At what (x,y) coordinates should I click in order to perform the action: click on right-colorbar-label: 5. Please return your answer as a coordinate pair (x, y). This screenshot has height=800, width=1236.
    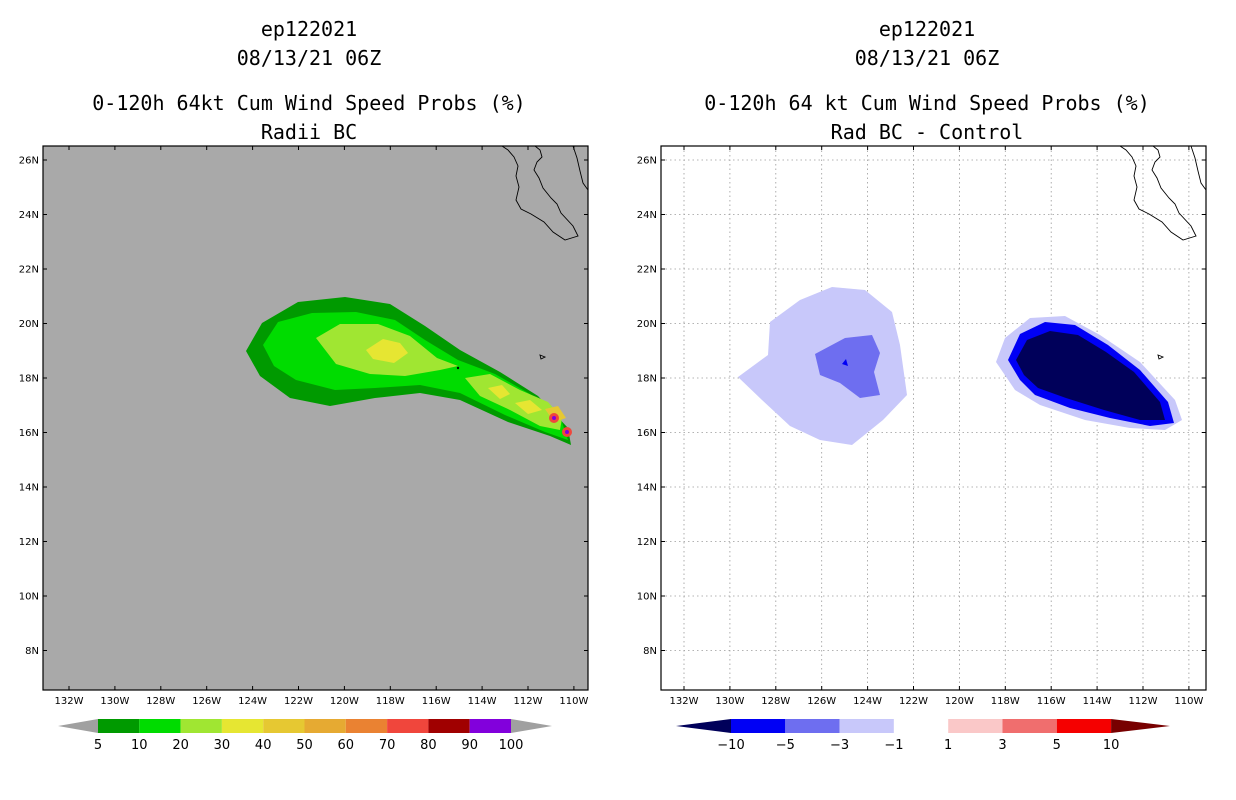
    Looking at the image, I should click on (1057, 745).